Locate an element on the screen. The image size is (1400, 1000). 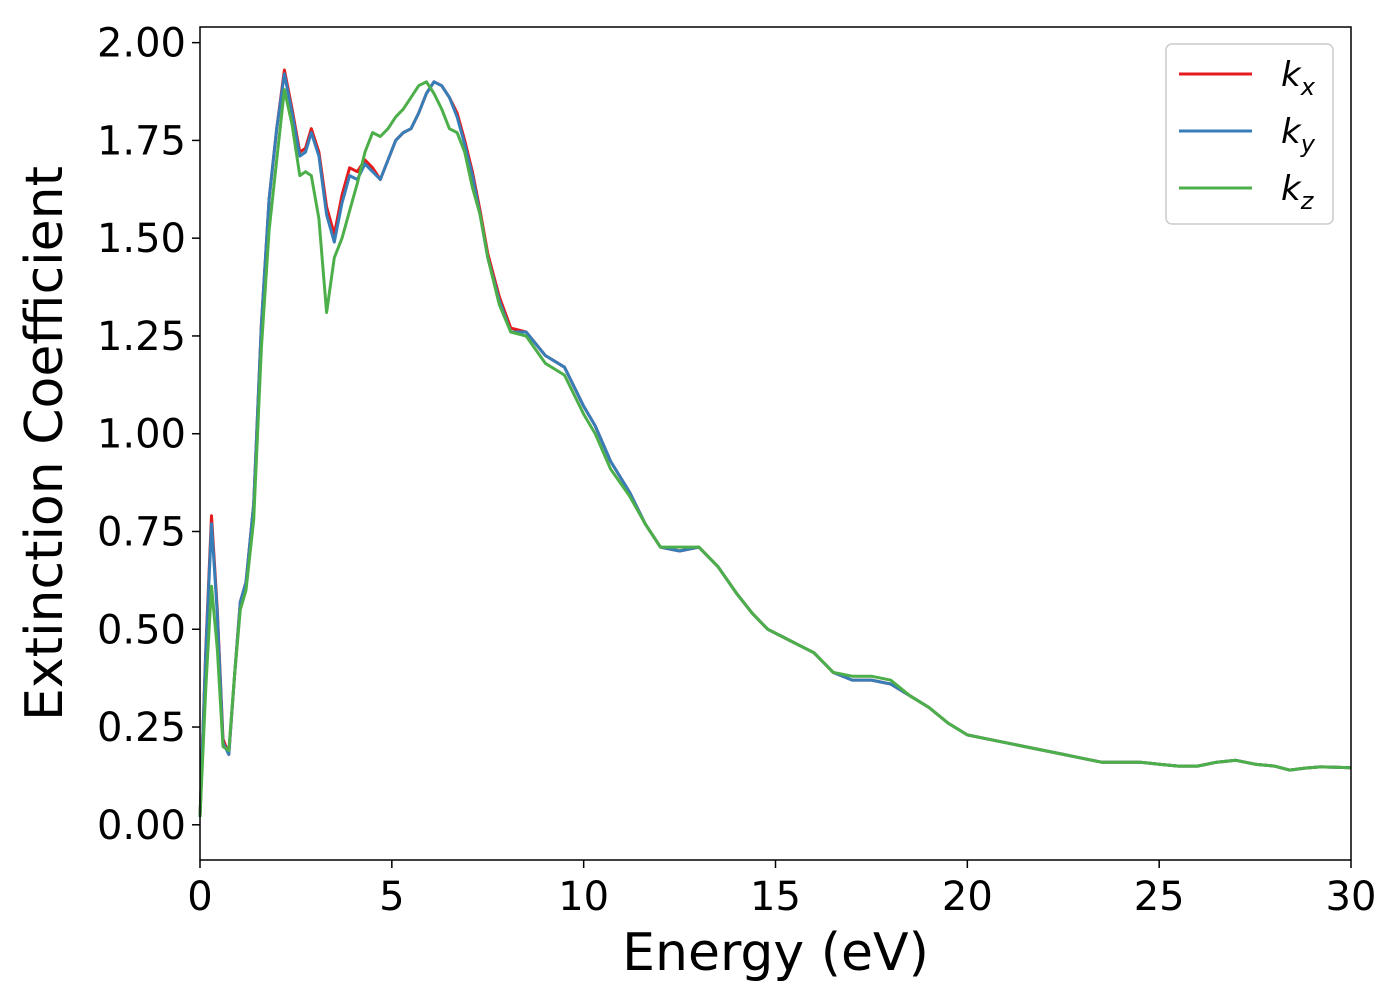
x-tick-label: 20 is located at coordinates (967, 897).